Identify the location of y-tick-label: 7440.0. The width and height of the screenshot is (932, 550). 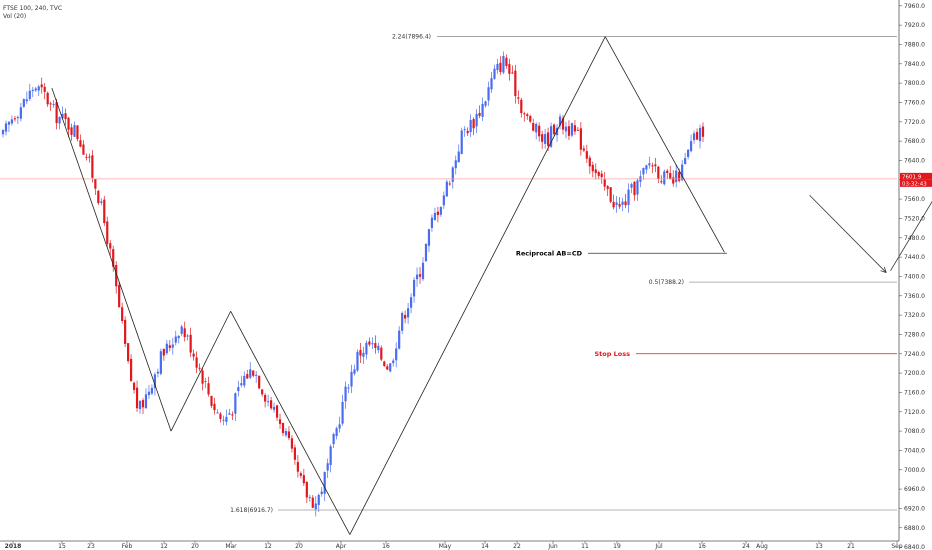
(914, 257).